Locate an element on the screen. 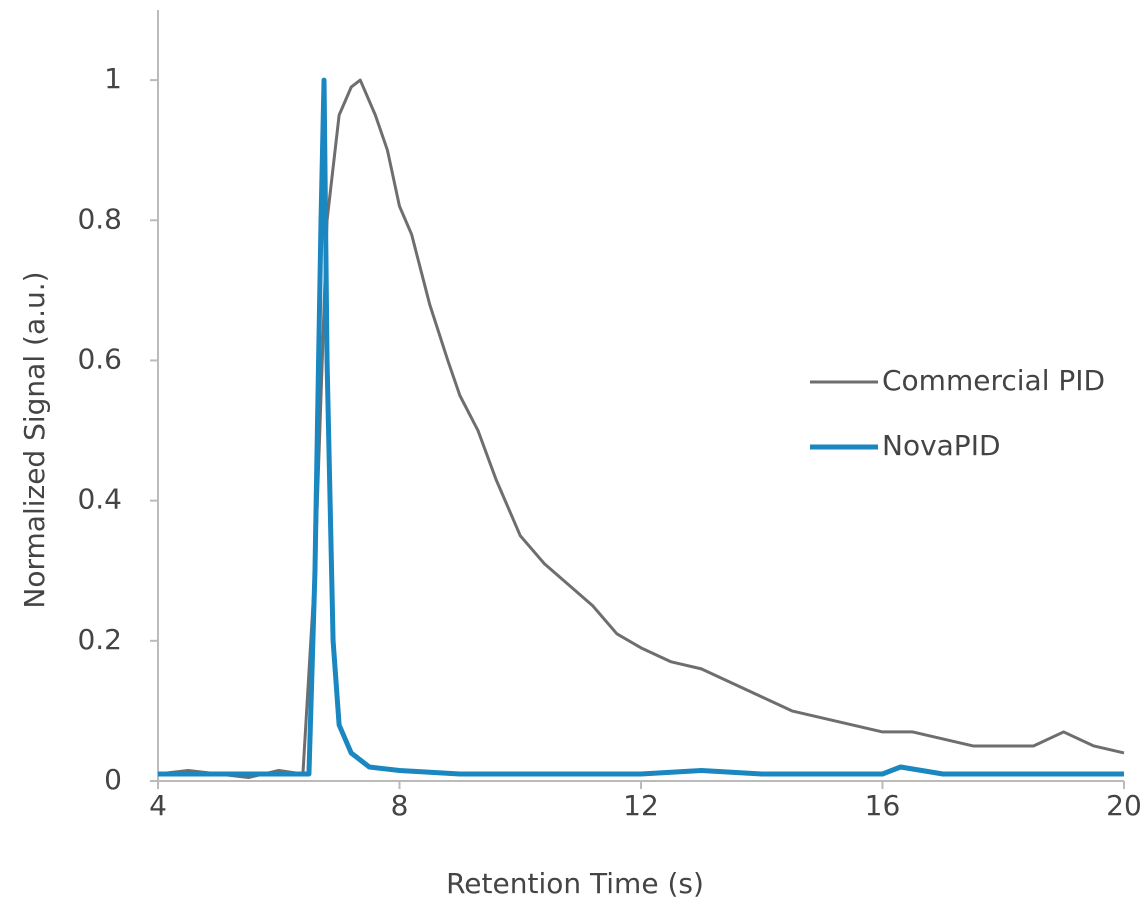 This screenshot has height=903, width=1148. x-tick-label: 16 is located at coordinates (883, 805).